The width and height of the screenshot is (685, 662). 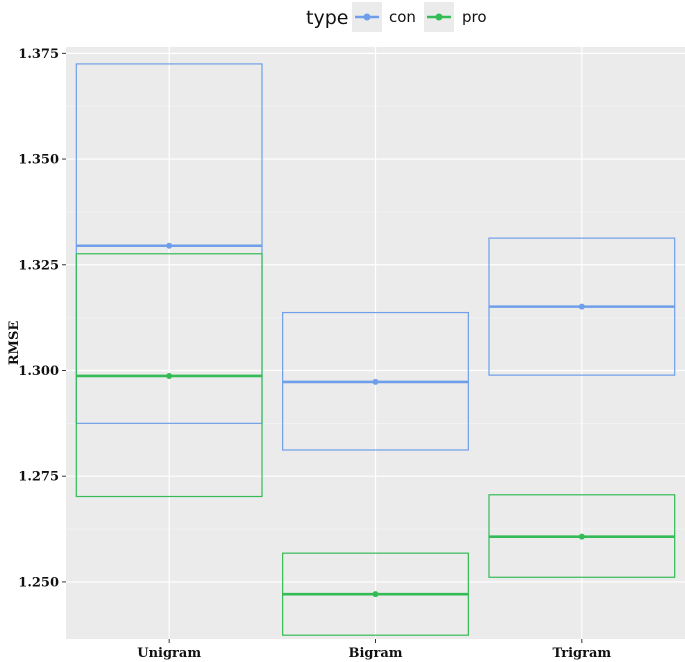 What do you see at coordinates (42, 318) in the screenshot?
I see `y-axis: 1.250 1.275 1.300 1.325 1.350 1.375` at bounding box center [42, 318].